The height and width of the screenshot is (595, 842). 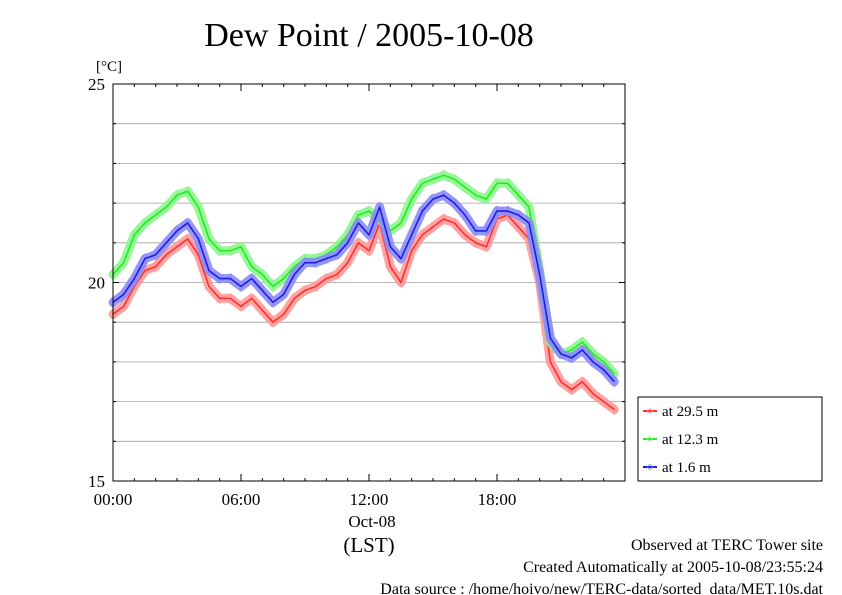 What do you see at coordinates (113, 499) in the screenshot?
I see `x-tick-label: 00:00` at bounding box center [113, 499].